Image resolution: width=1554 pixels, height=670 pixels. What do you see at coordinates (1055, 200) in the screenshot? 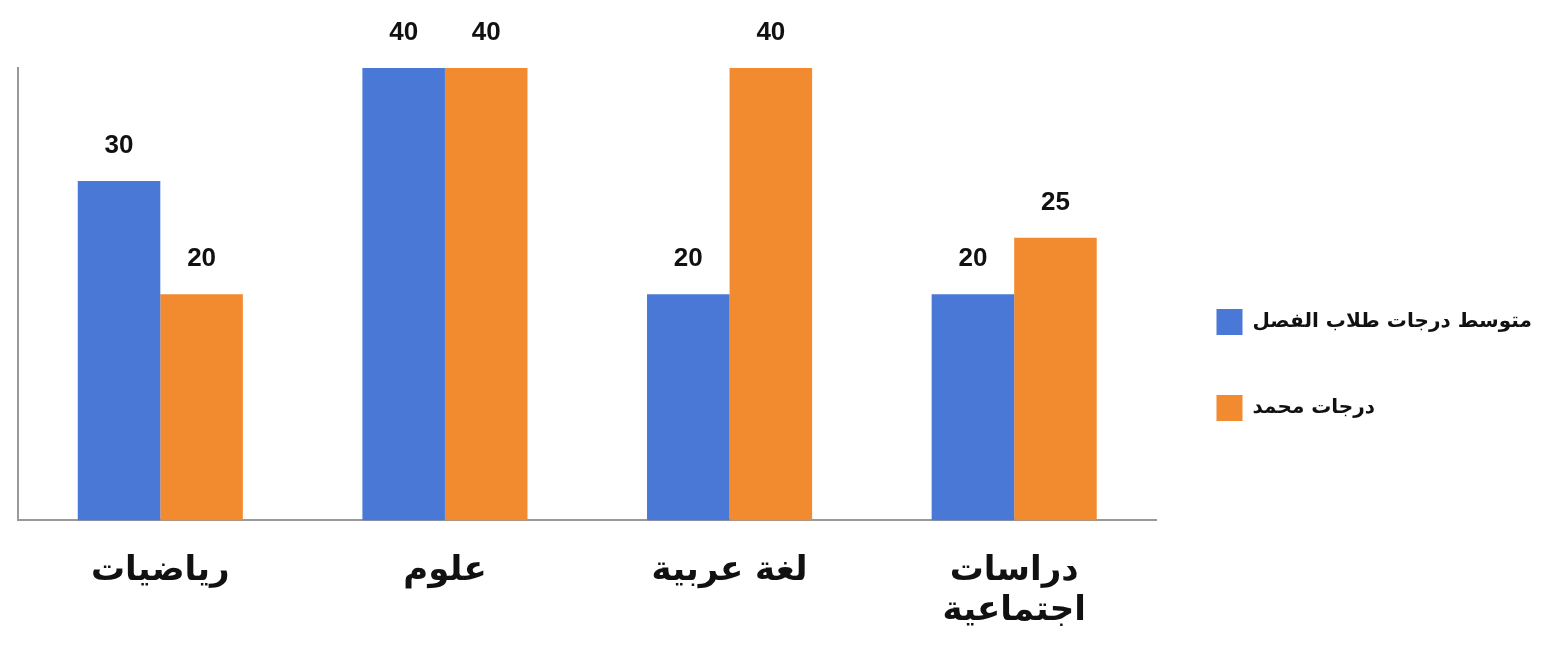
I see `data-label: 25` at bounding box center [1055, 200].